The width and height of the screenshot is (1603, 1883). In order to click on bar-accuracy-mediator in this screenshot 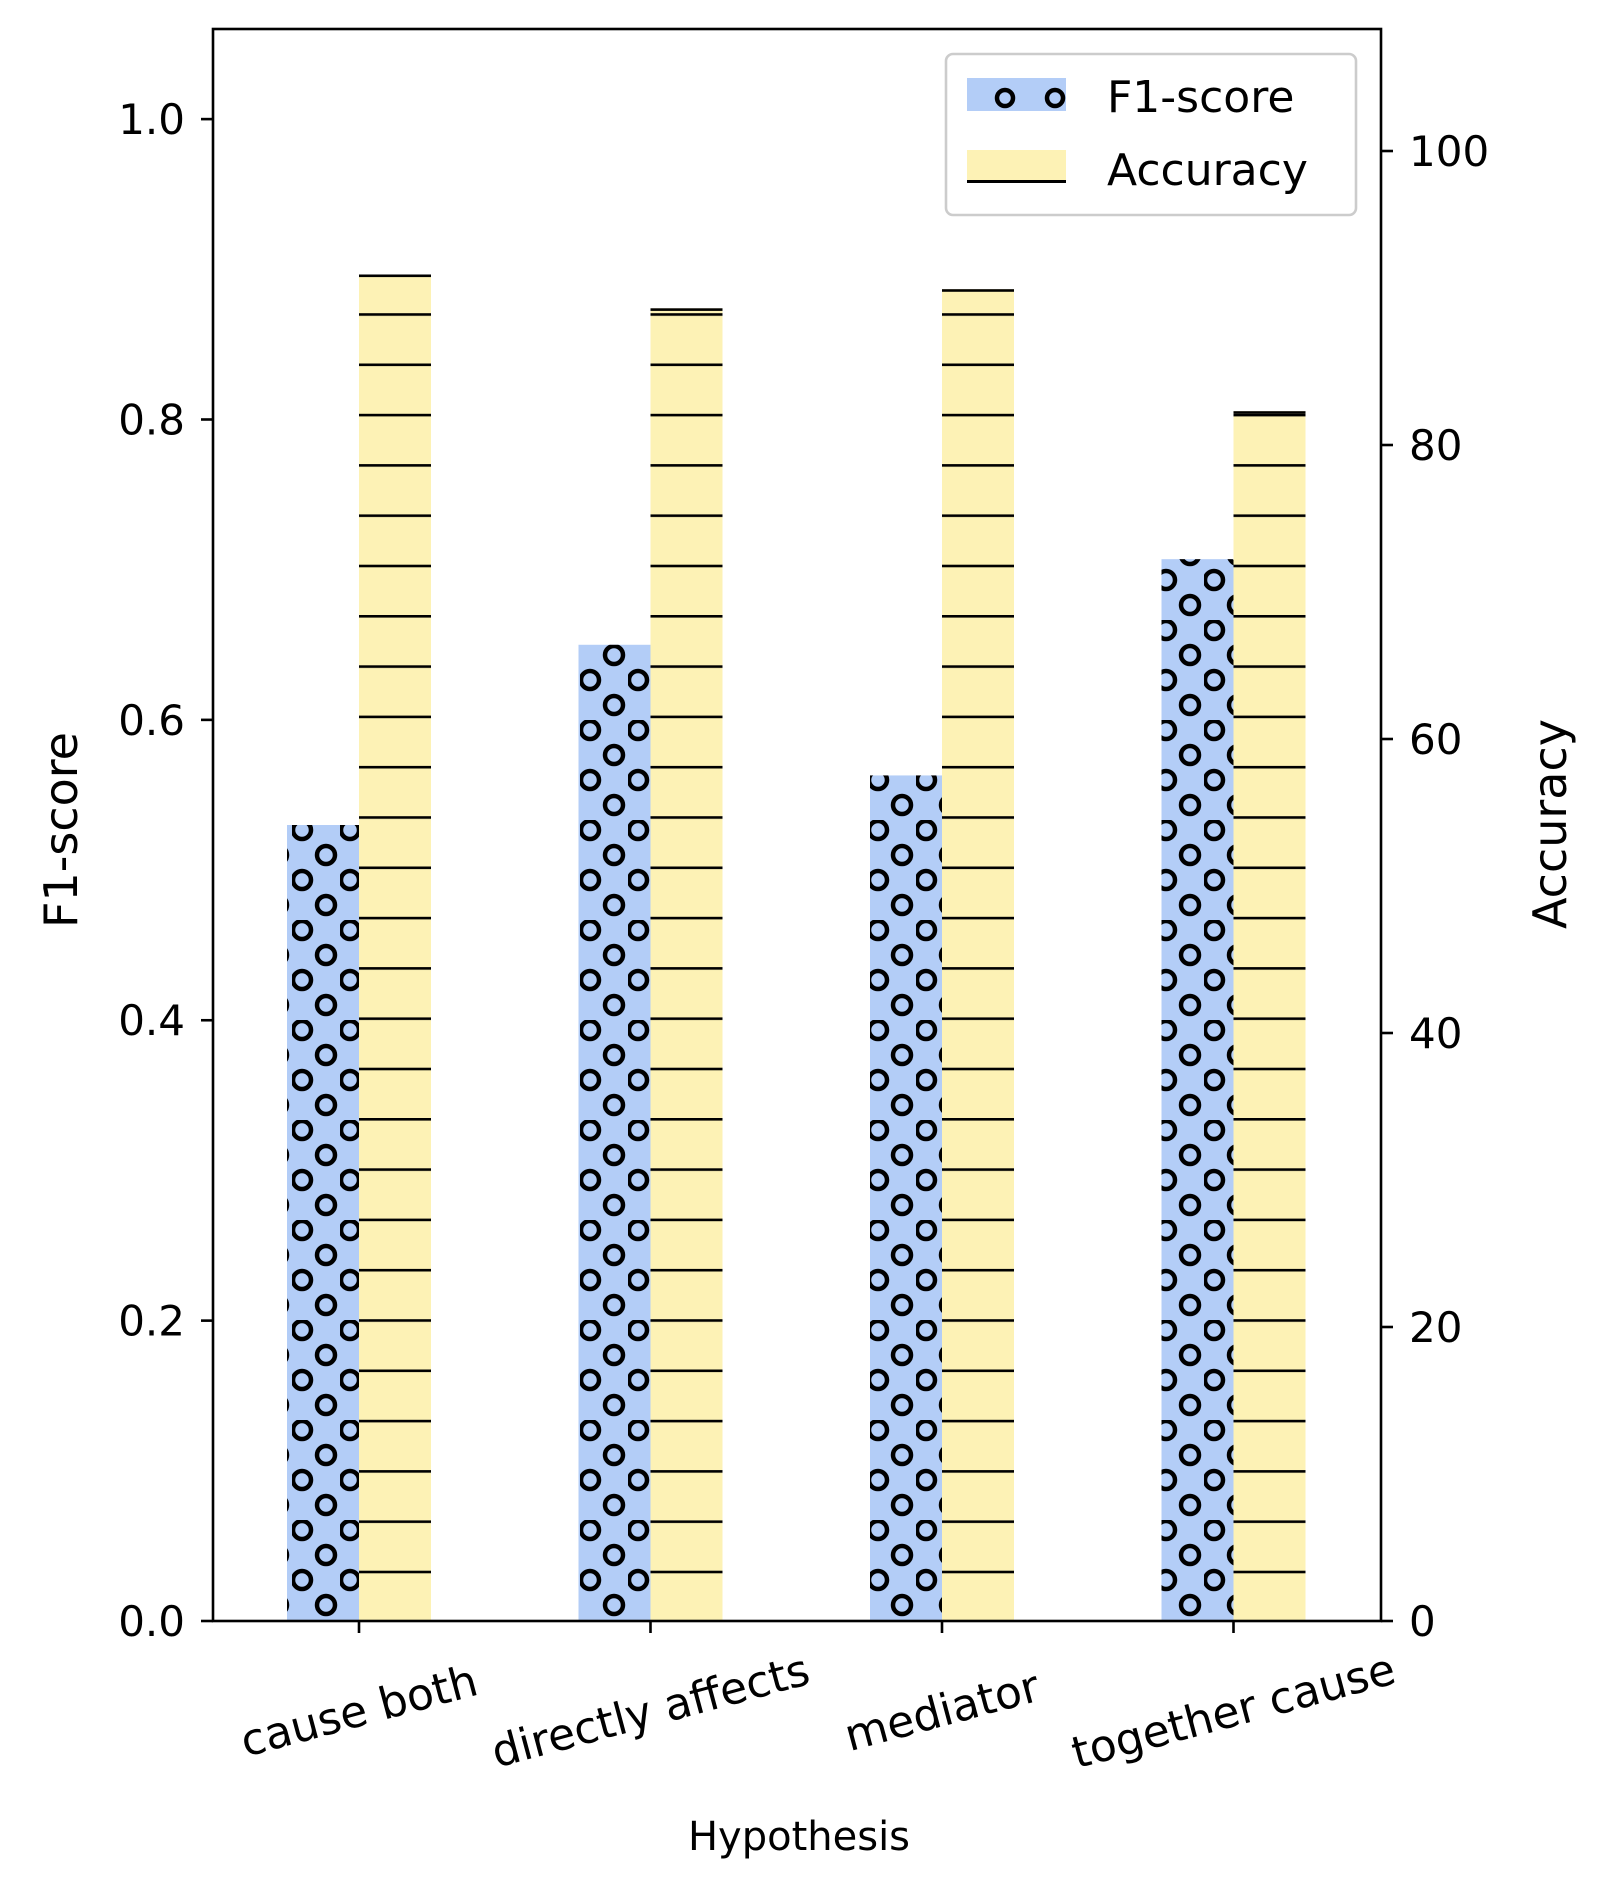, I will do `click(978, 955)`.